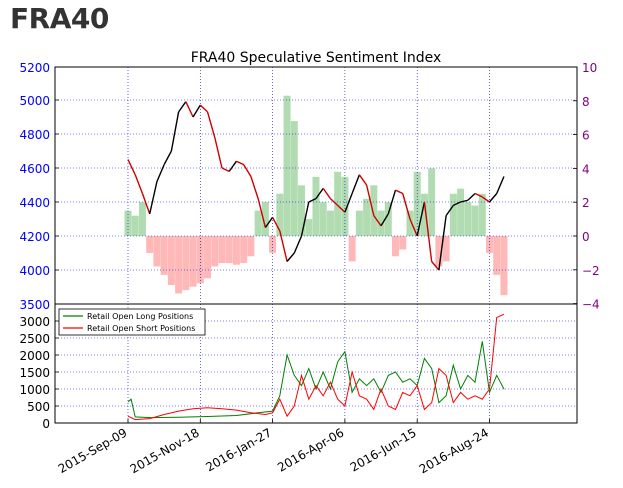 Image resolution: width=623 pixels, height=488 pixels. Describe the element at coordinates (591, 305) in the screenshot. I see `right-tick-label: −4` at that location.